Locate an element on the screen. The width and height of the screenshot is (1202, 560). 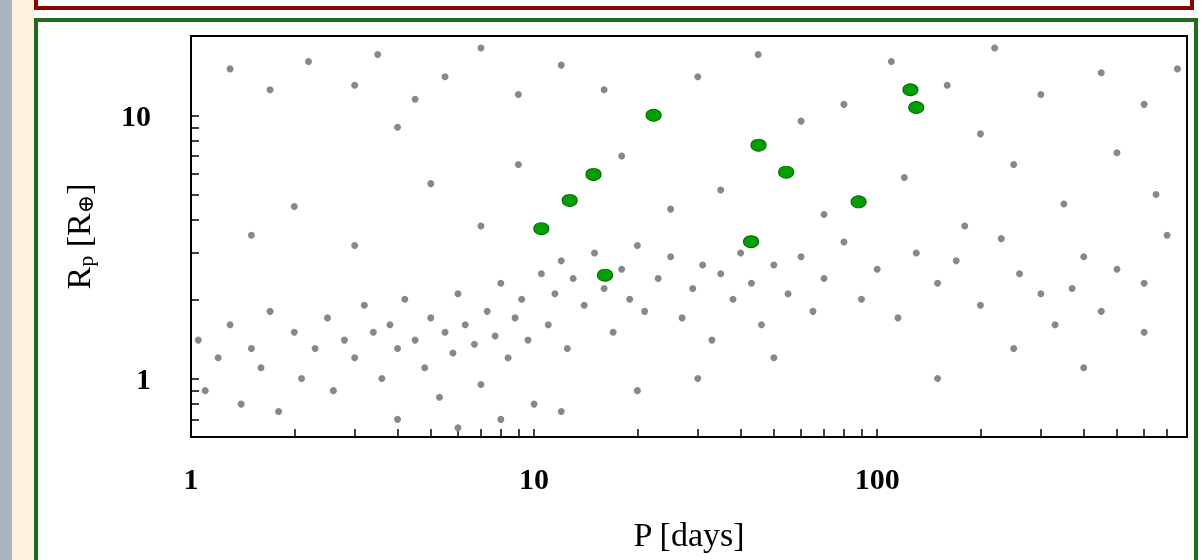
x-tick-label: 10 is located at coordinates (534, 478).